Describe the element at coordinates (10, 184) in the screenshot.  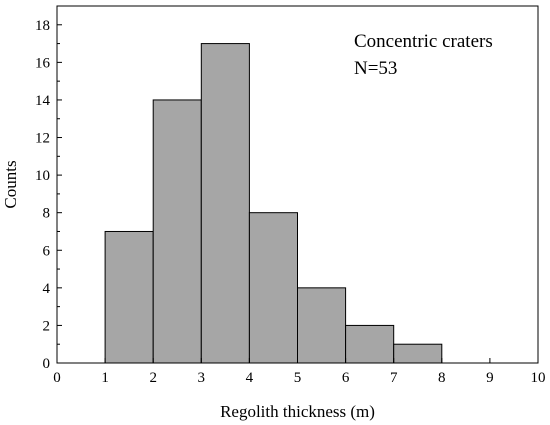
I see `y-axis-title: Counts` at that location.